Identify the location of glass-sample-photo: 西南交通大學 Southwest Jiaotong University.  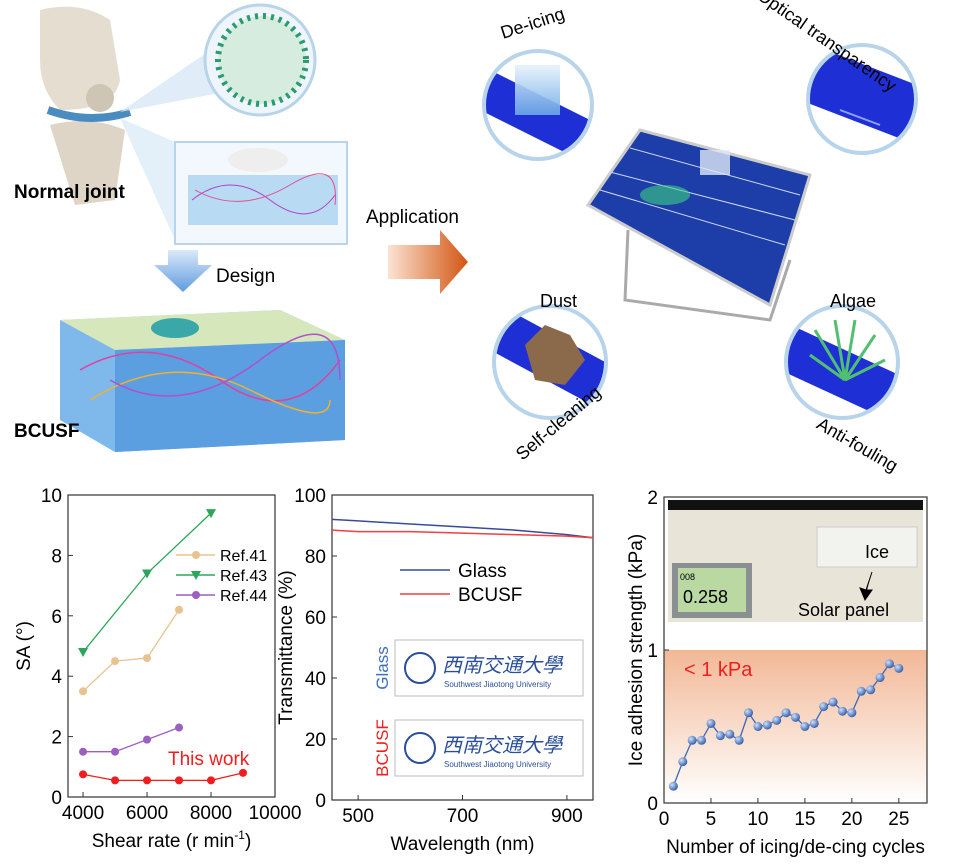
(489, 668).